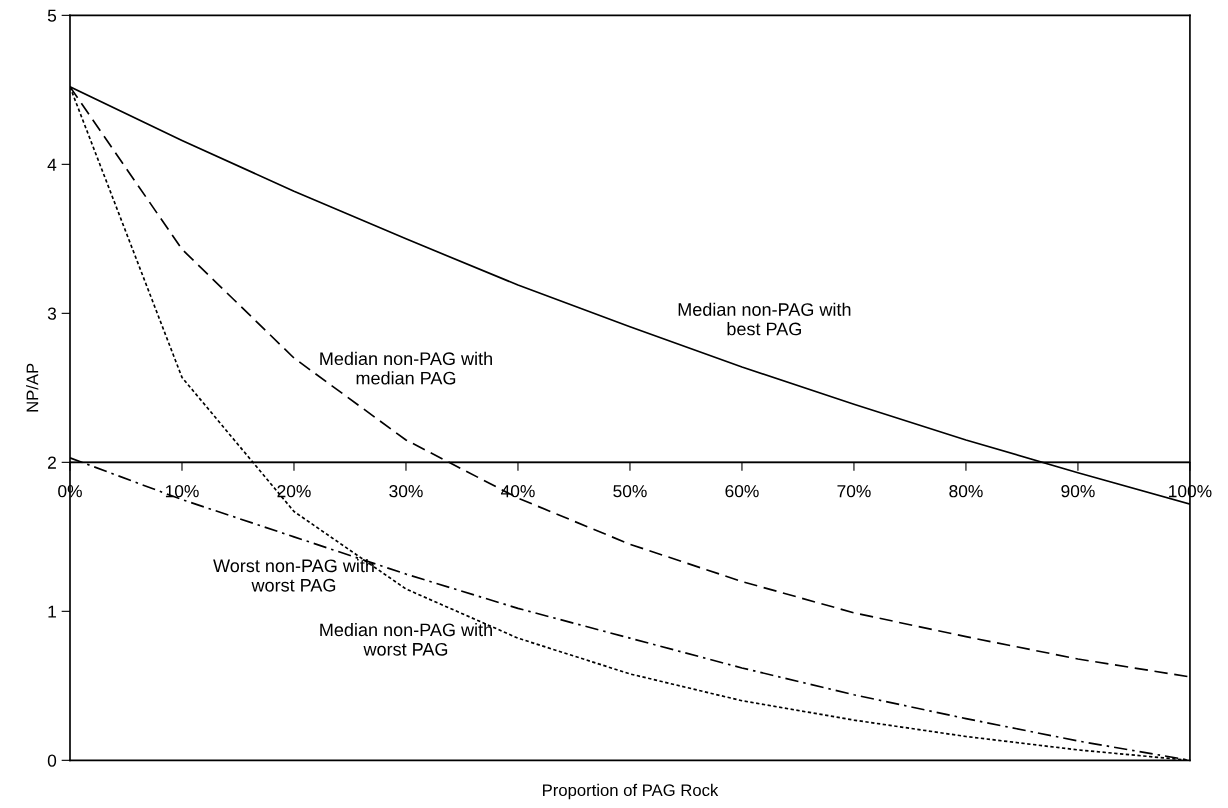  Describe the element at coordinates (182, 491) in the screenshot. I see `x-tick-label: 10%` at that location.